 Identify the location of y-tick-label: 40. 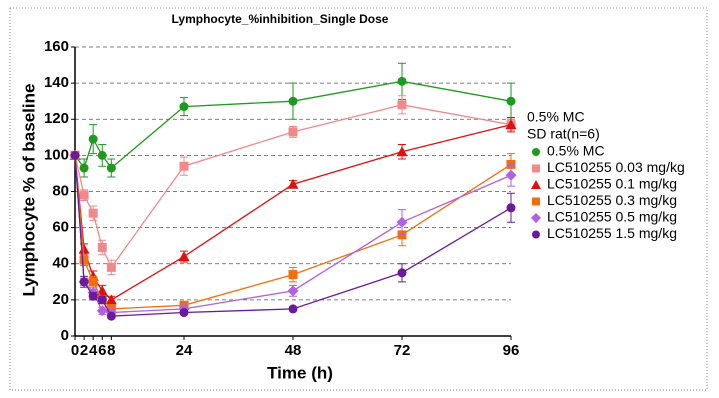
(60, 263).